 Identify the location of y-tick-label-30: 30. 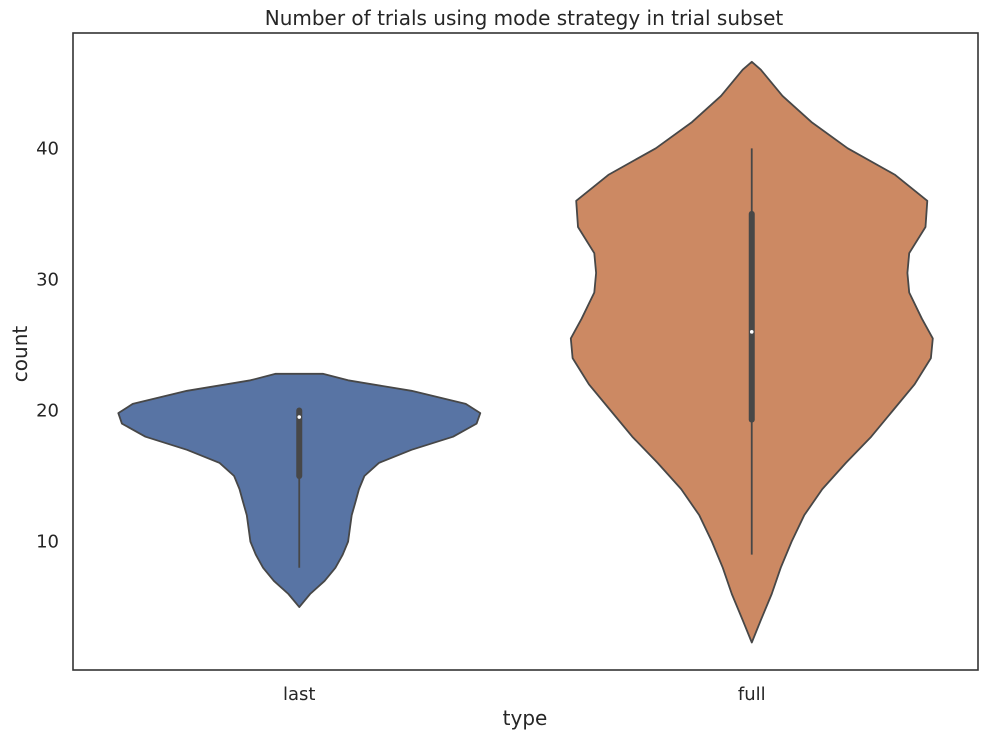
(47, 279).